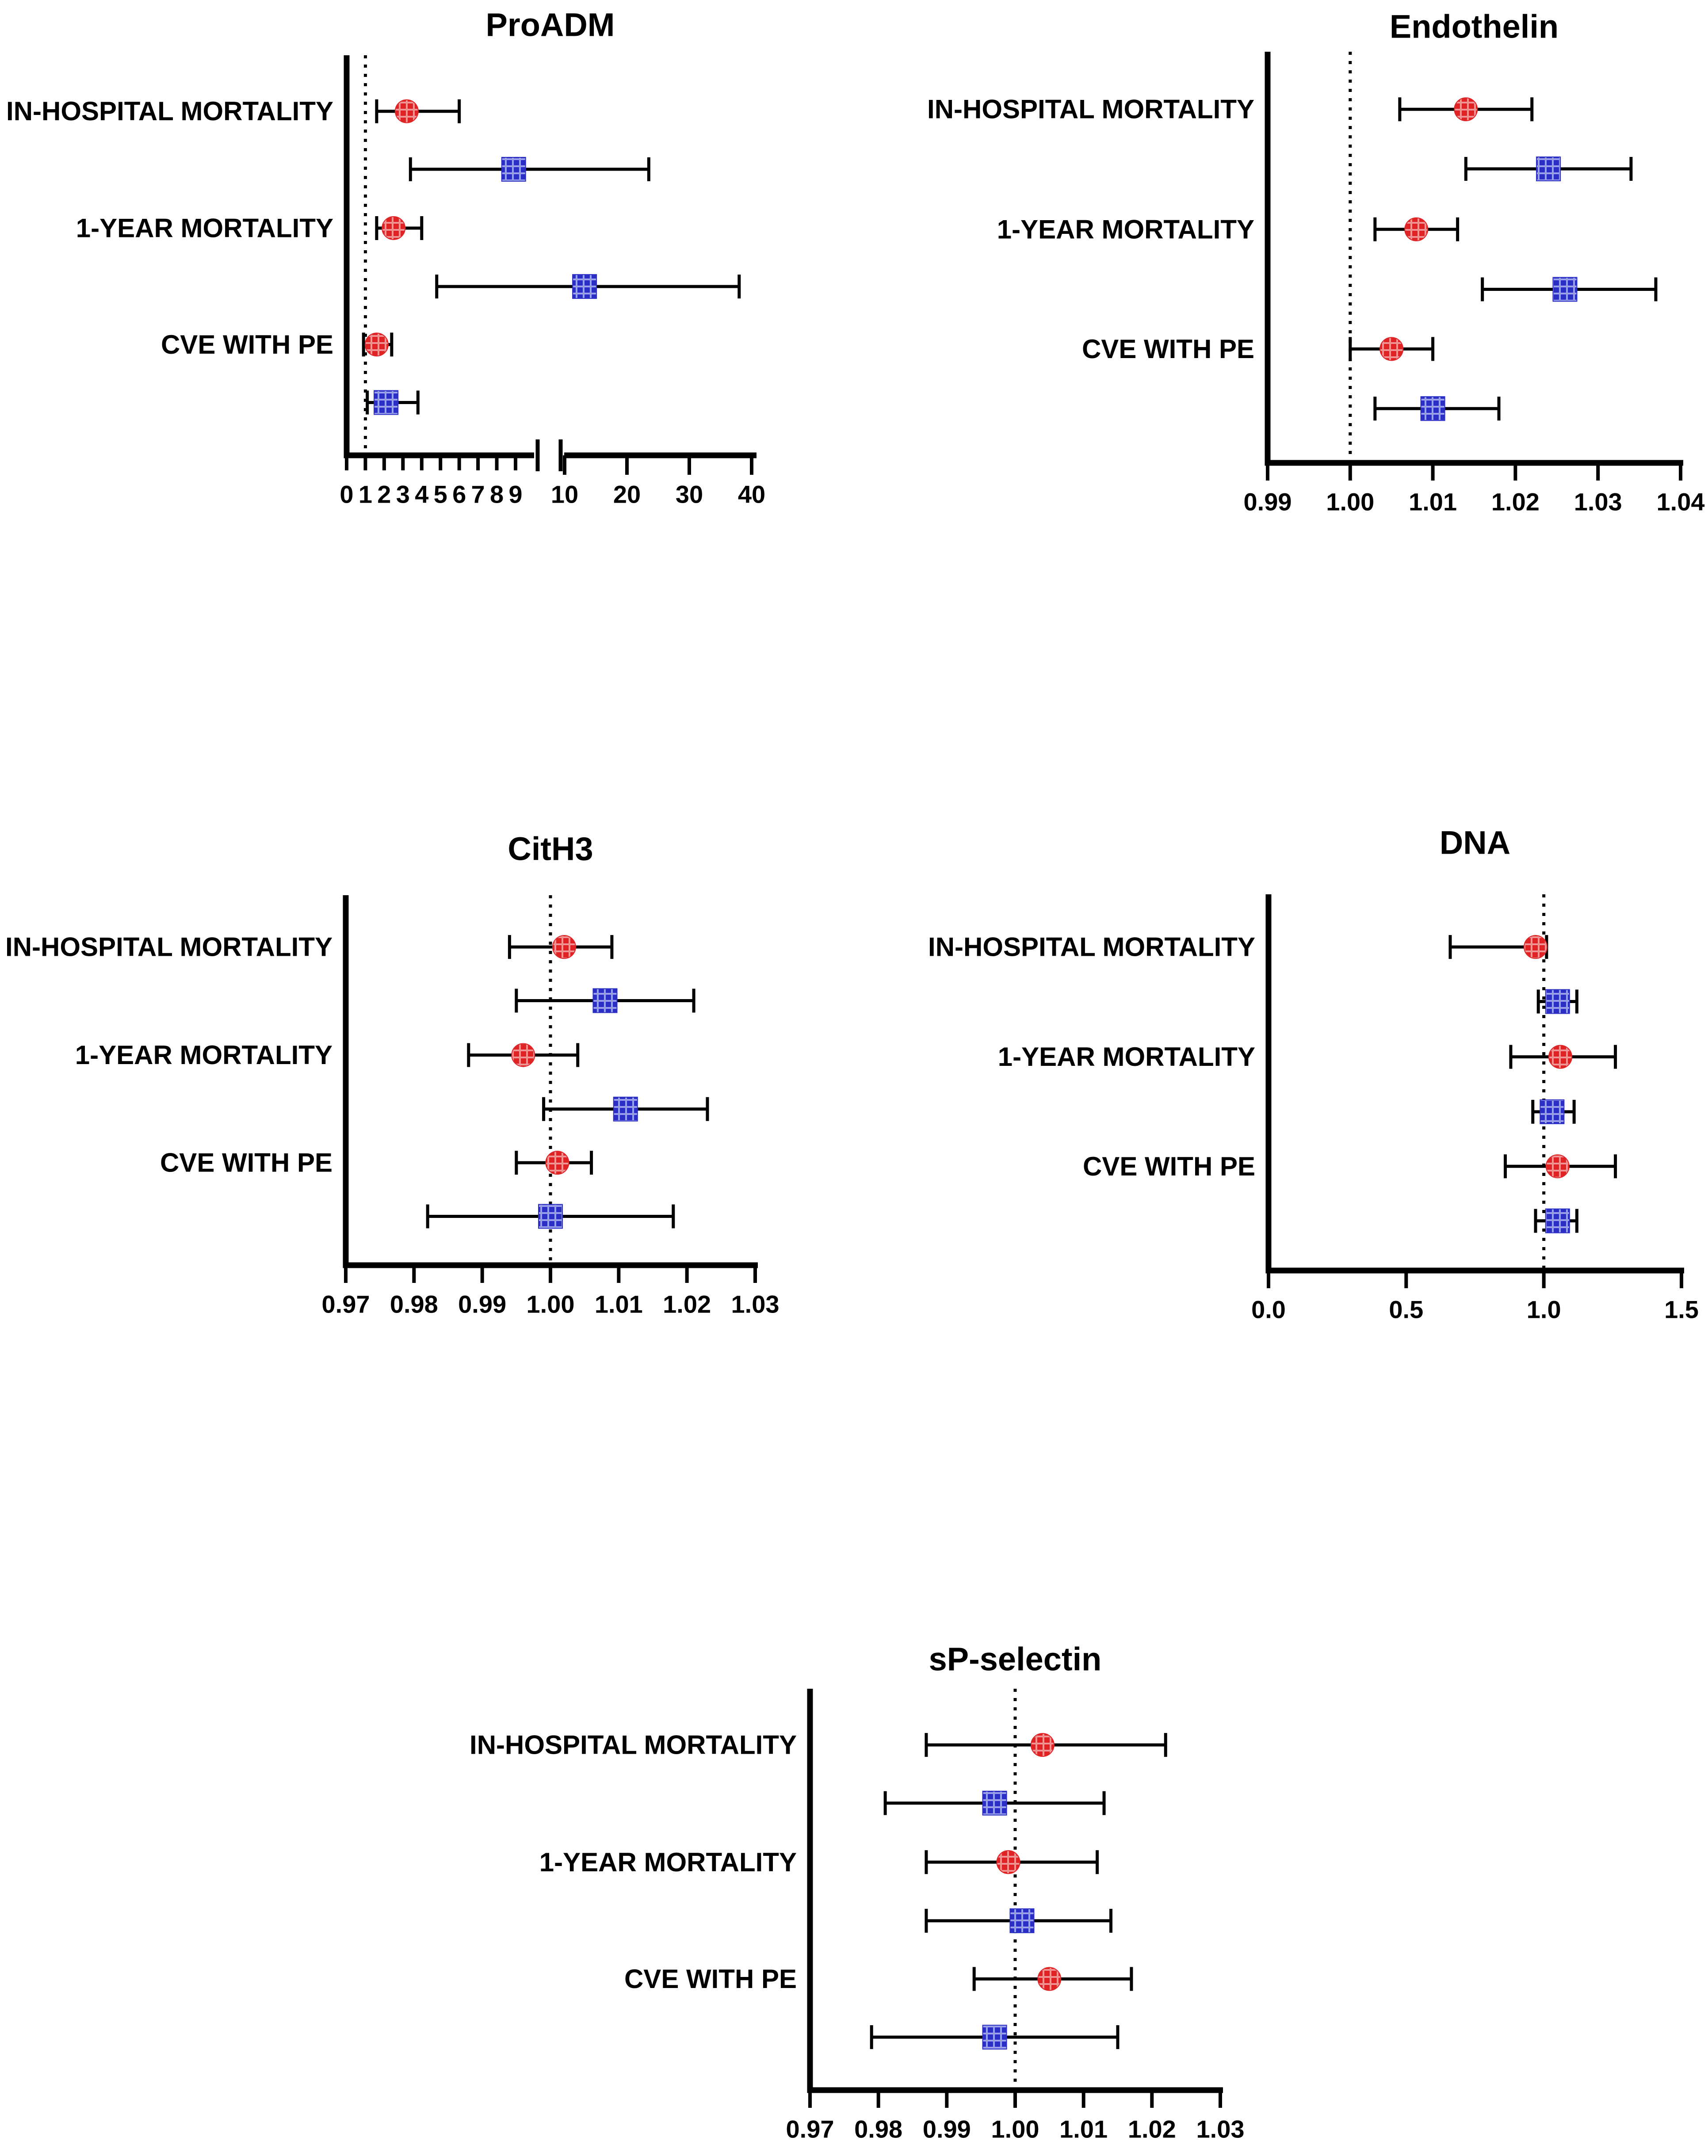 This screenshot has height=2156, width=1708. What do you see at coordinates (478, 495) in the screenshot?
I see `x-axis-tick-label: 7` at bounding box center [478, 495].